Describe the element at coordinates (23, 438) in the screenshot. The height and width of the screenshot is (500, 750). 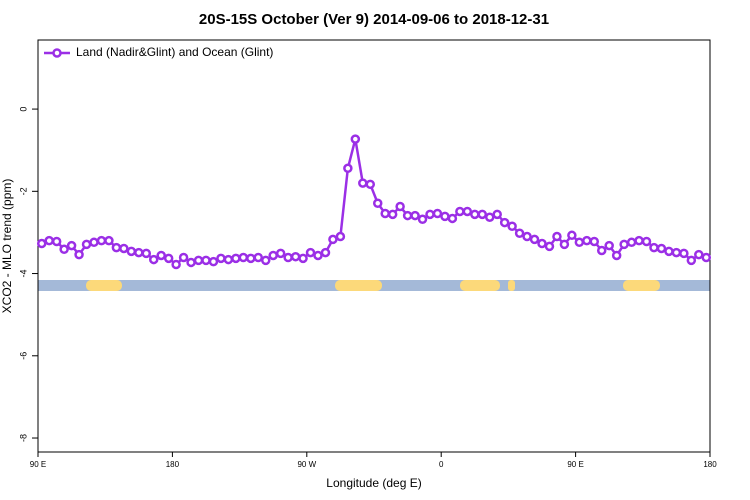
I see `y-tick-label: -8` at that location.